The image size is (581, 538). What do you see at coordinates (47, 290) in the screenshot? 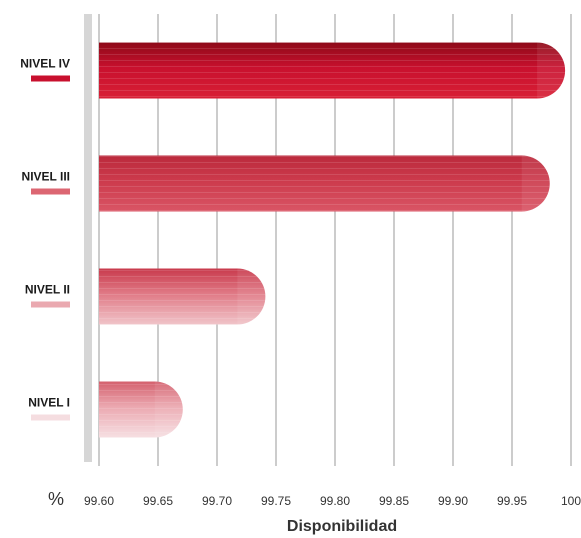
I see `category-label: NIVEL II` at bounding box center [47, 290].